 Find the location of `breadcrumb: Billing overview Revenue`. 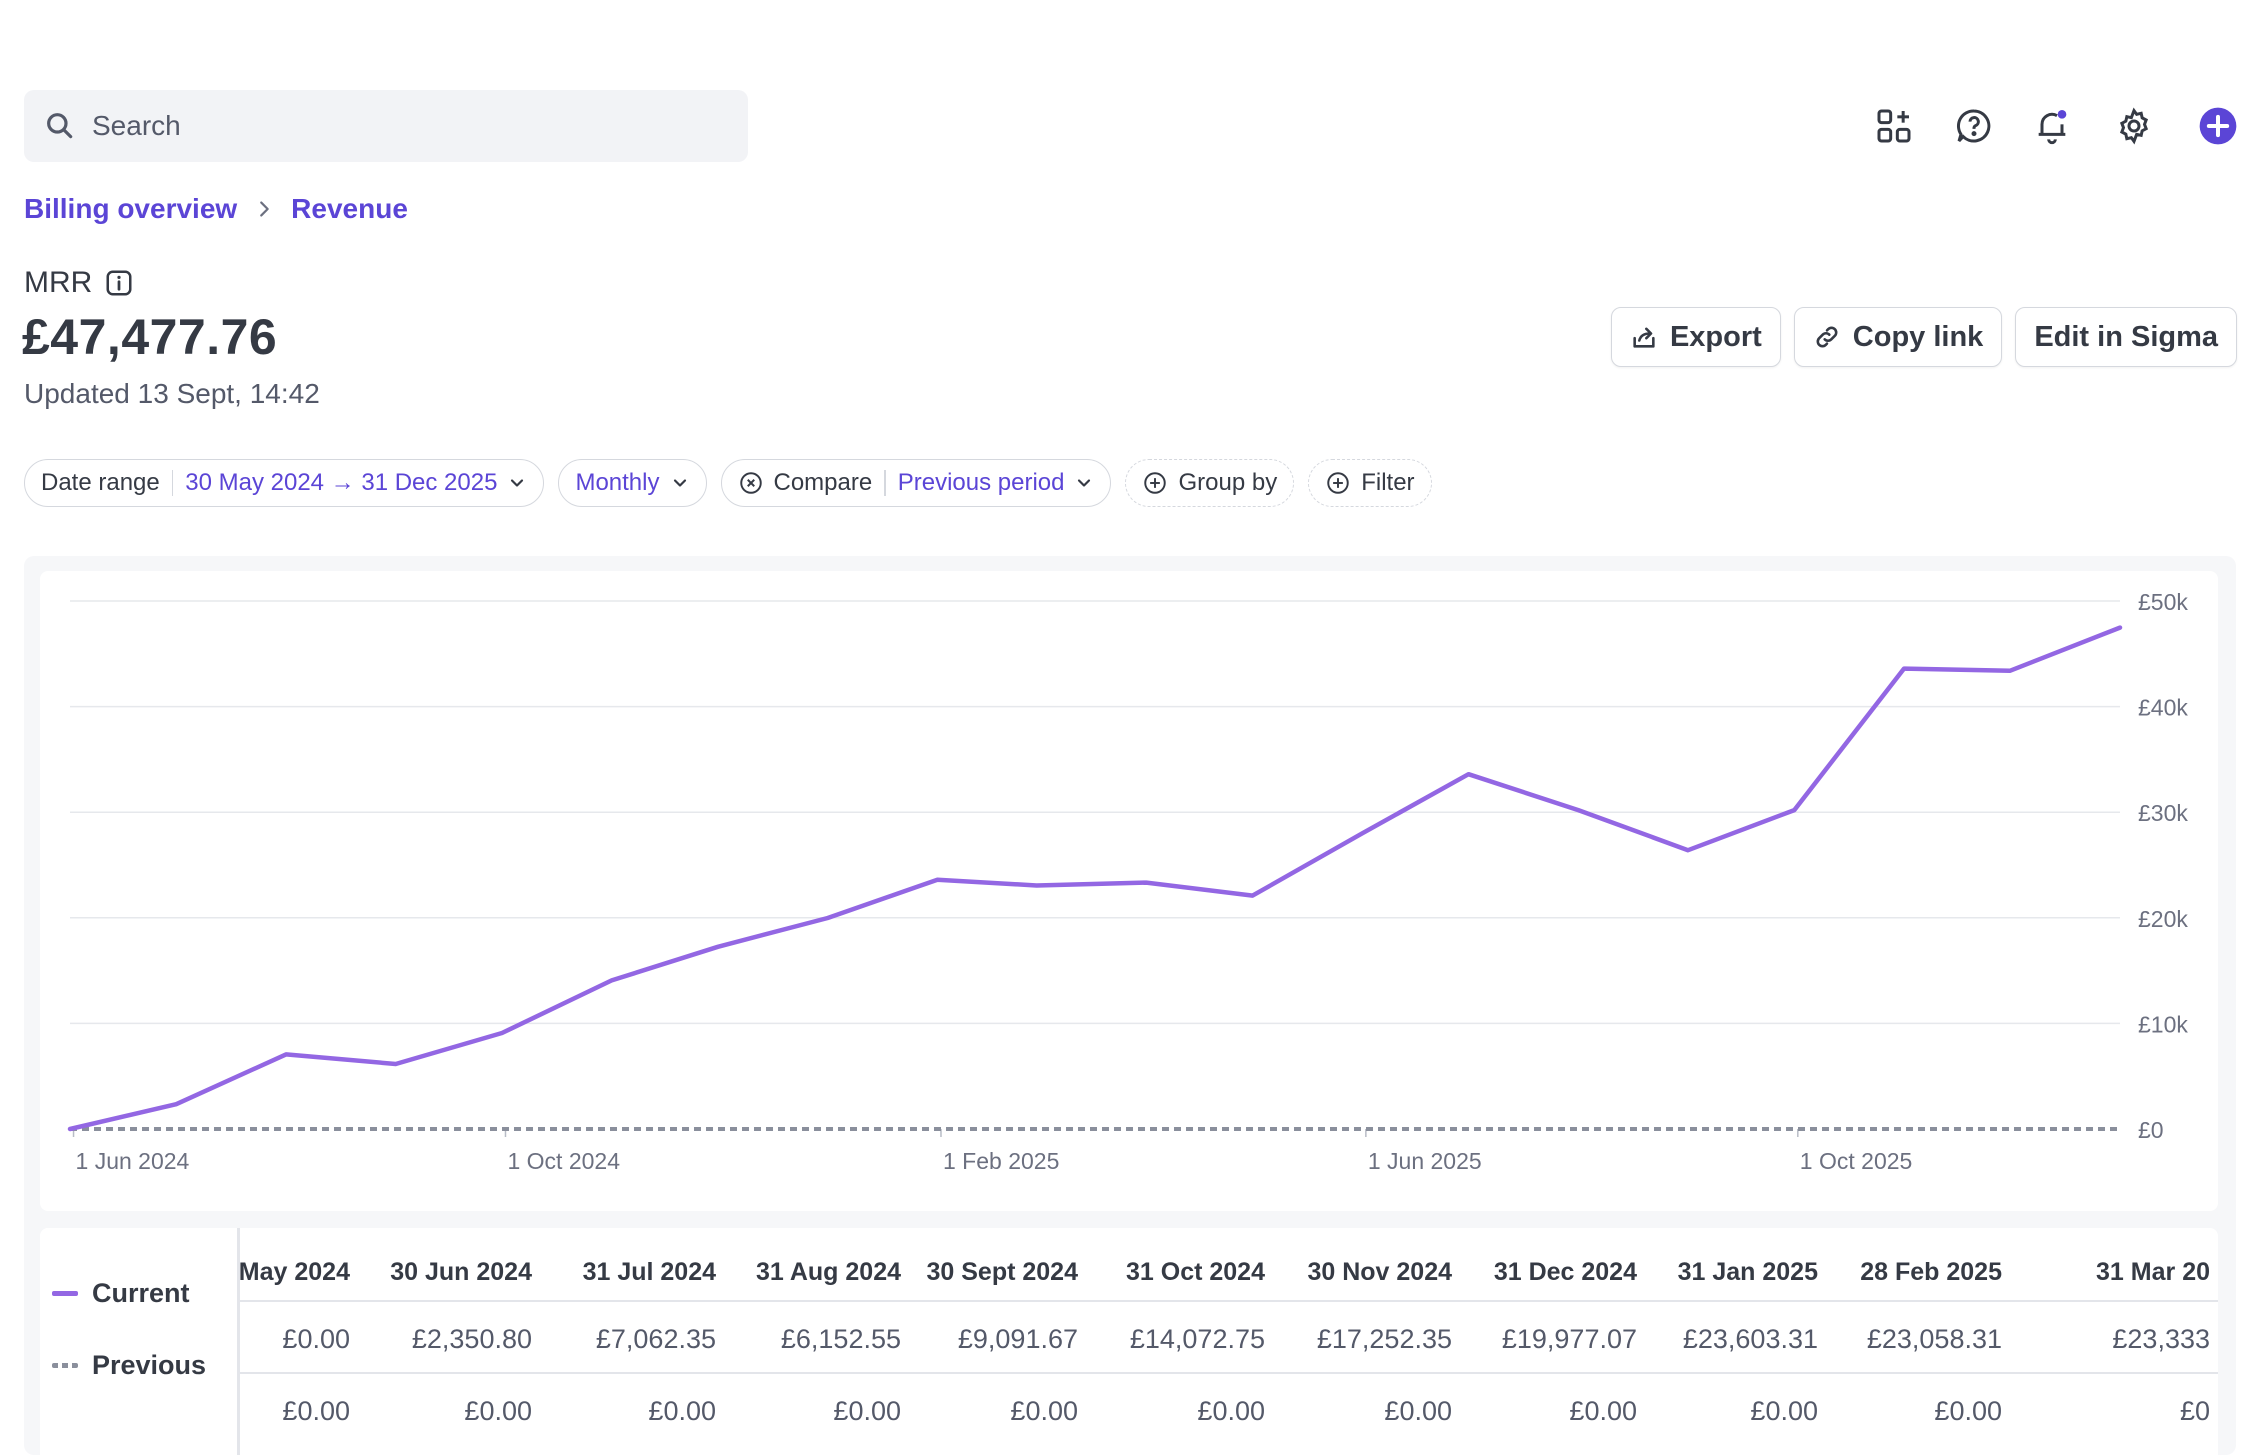

breadcrumb: Billing overview Revenue is located at coordinates (216, 209).